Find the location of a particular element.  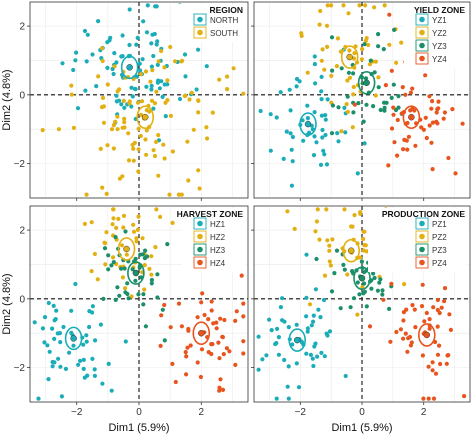

confidence-ellipse-yz3 is located at coordinates (366, 83).